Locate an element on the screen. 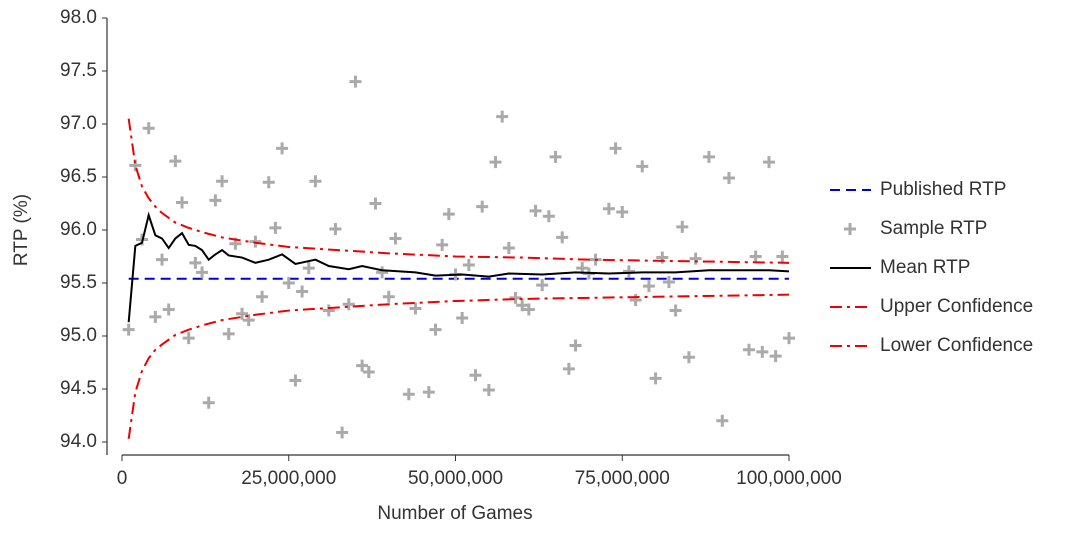 This screenshot has height=535, width=1078. legend-label: Lower Confidence is located at coordinates (956, 345).